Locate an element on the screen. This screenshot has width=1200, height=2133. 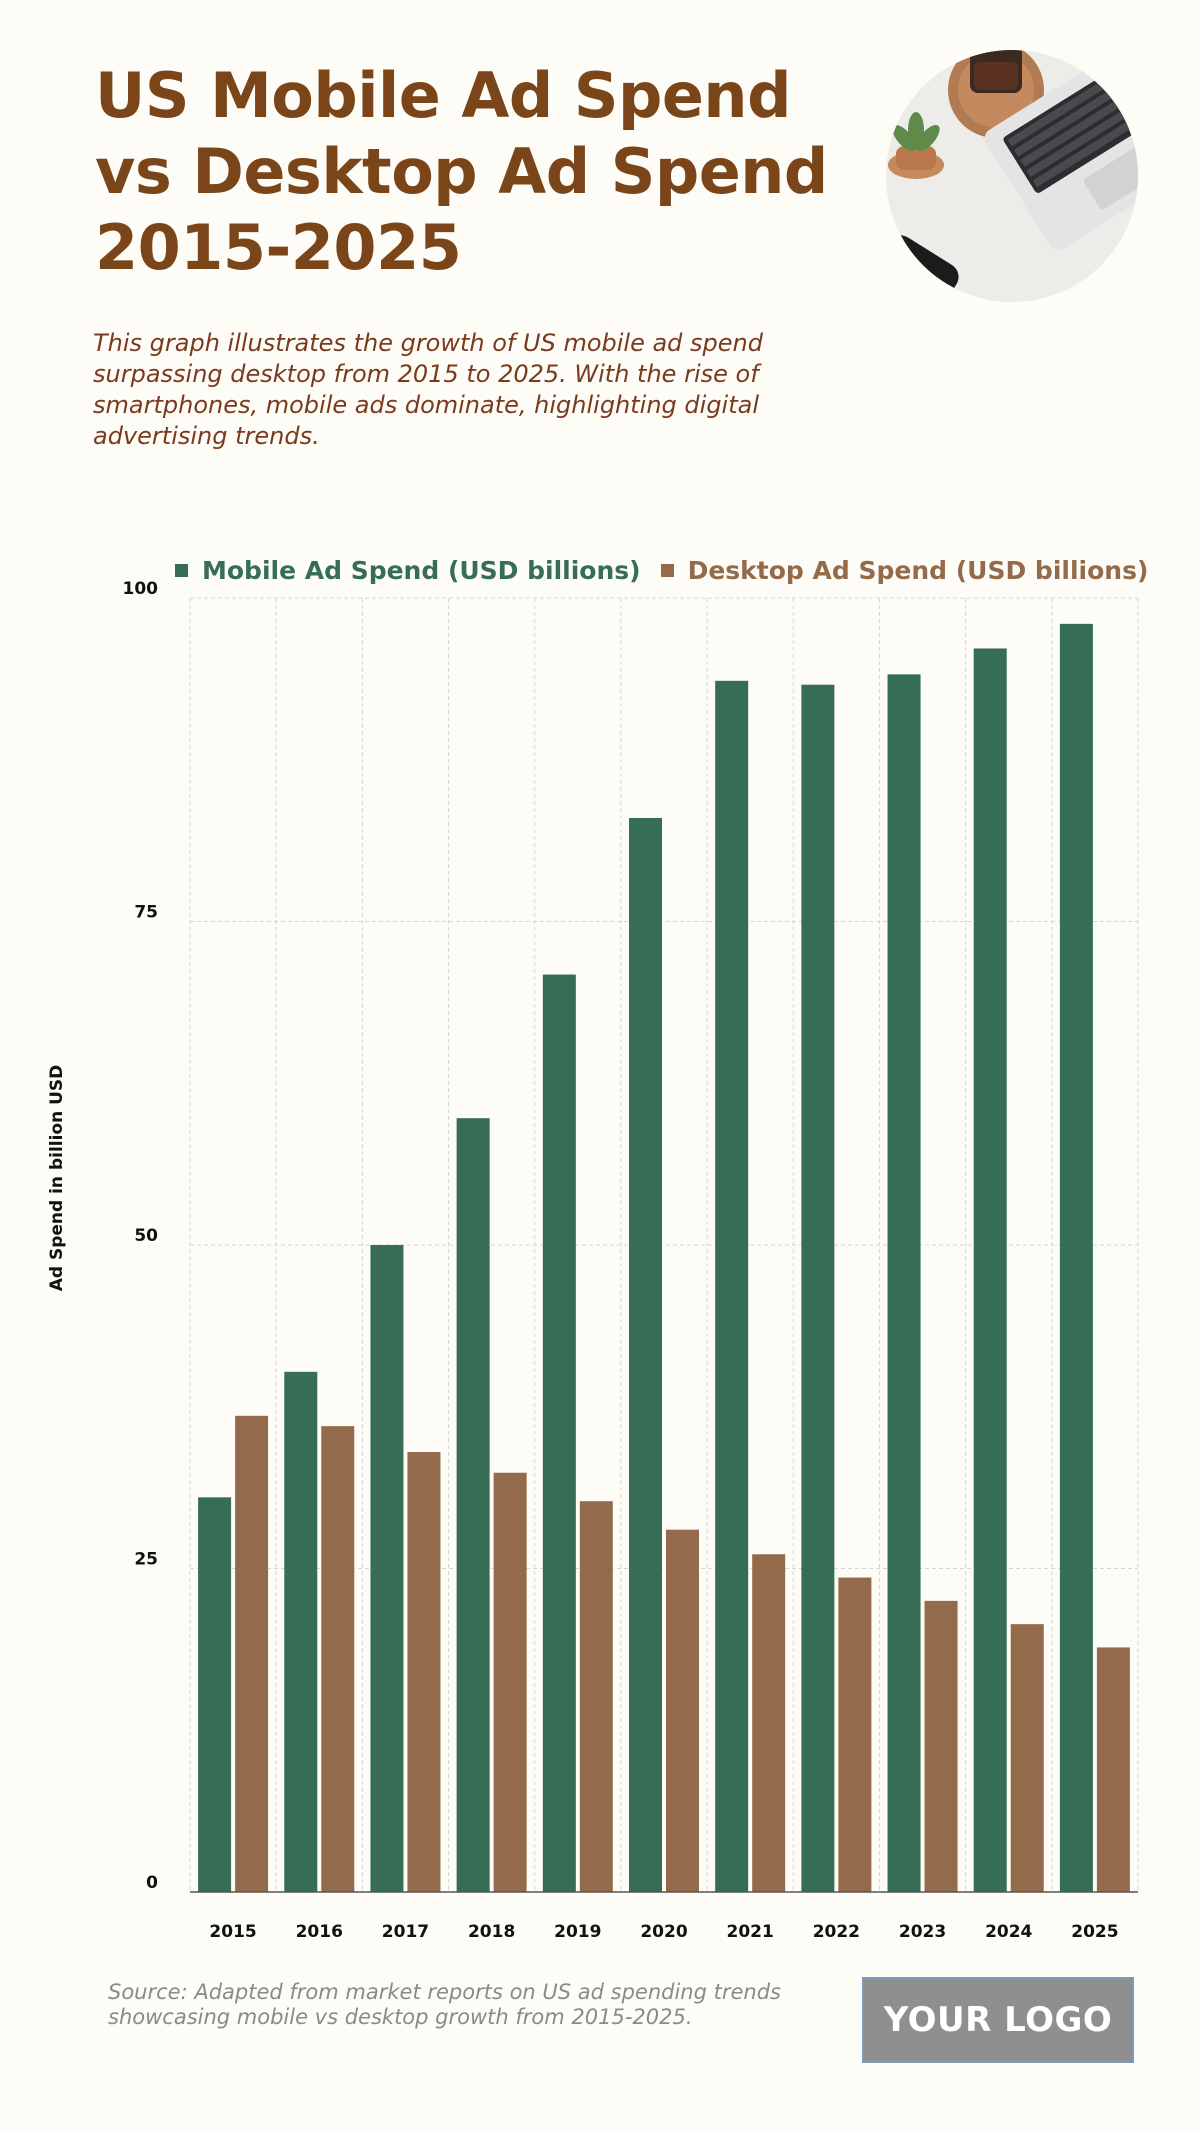
legend-swatch-desktop is located at coordinates (667, 570).